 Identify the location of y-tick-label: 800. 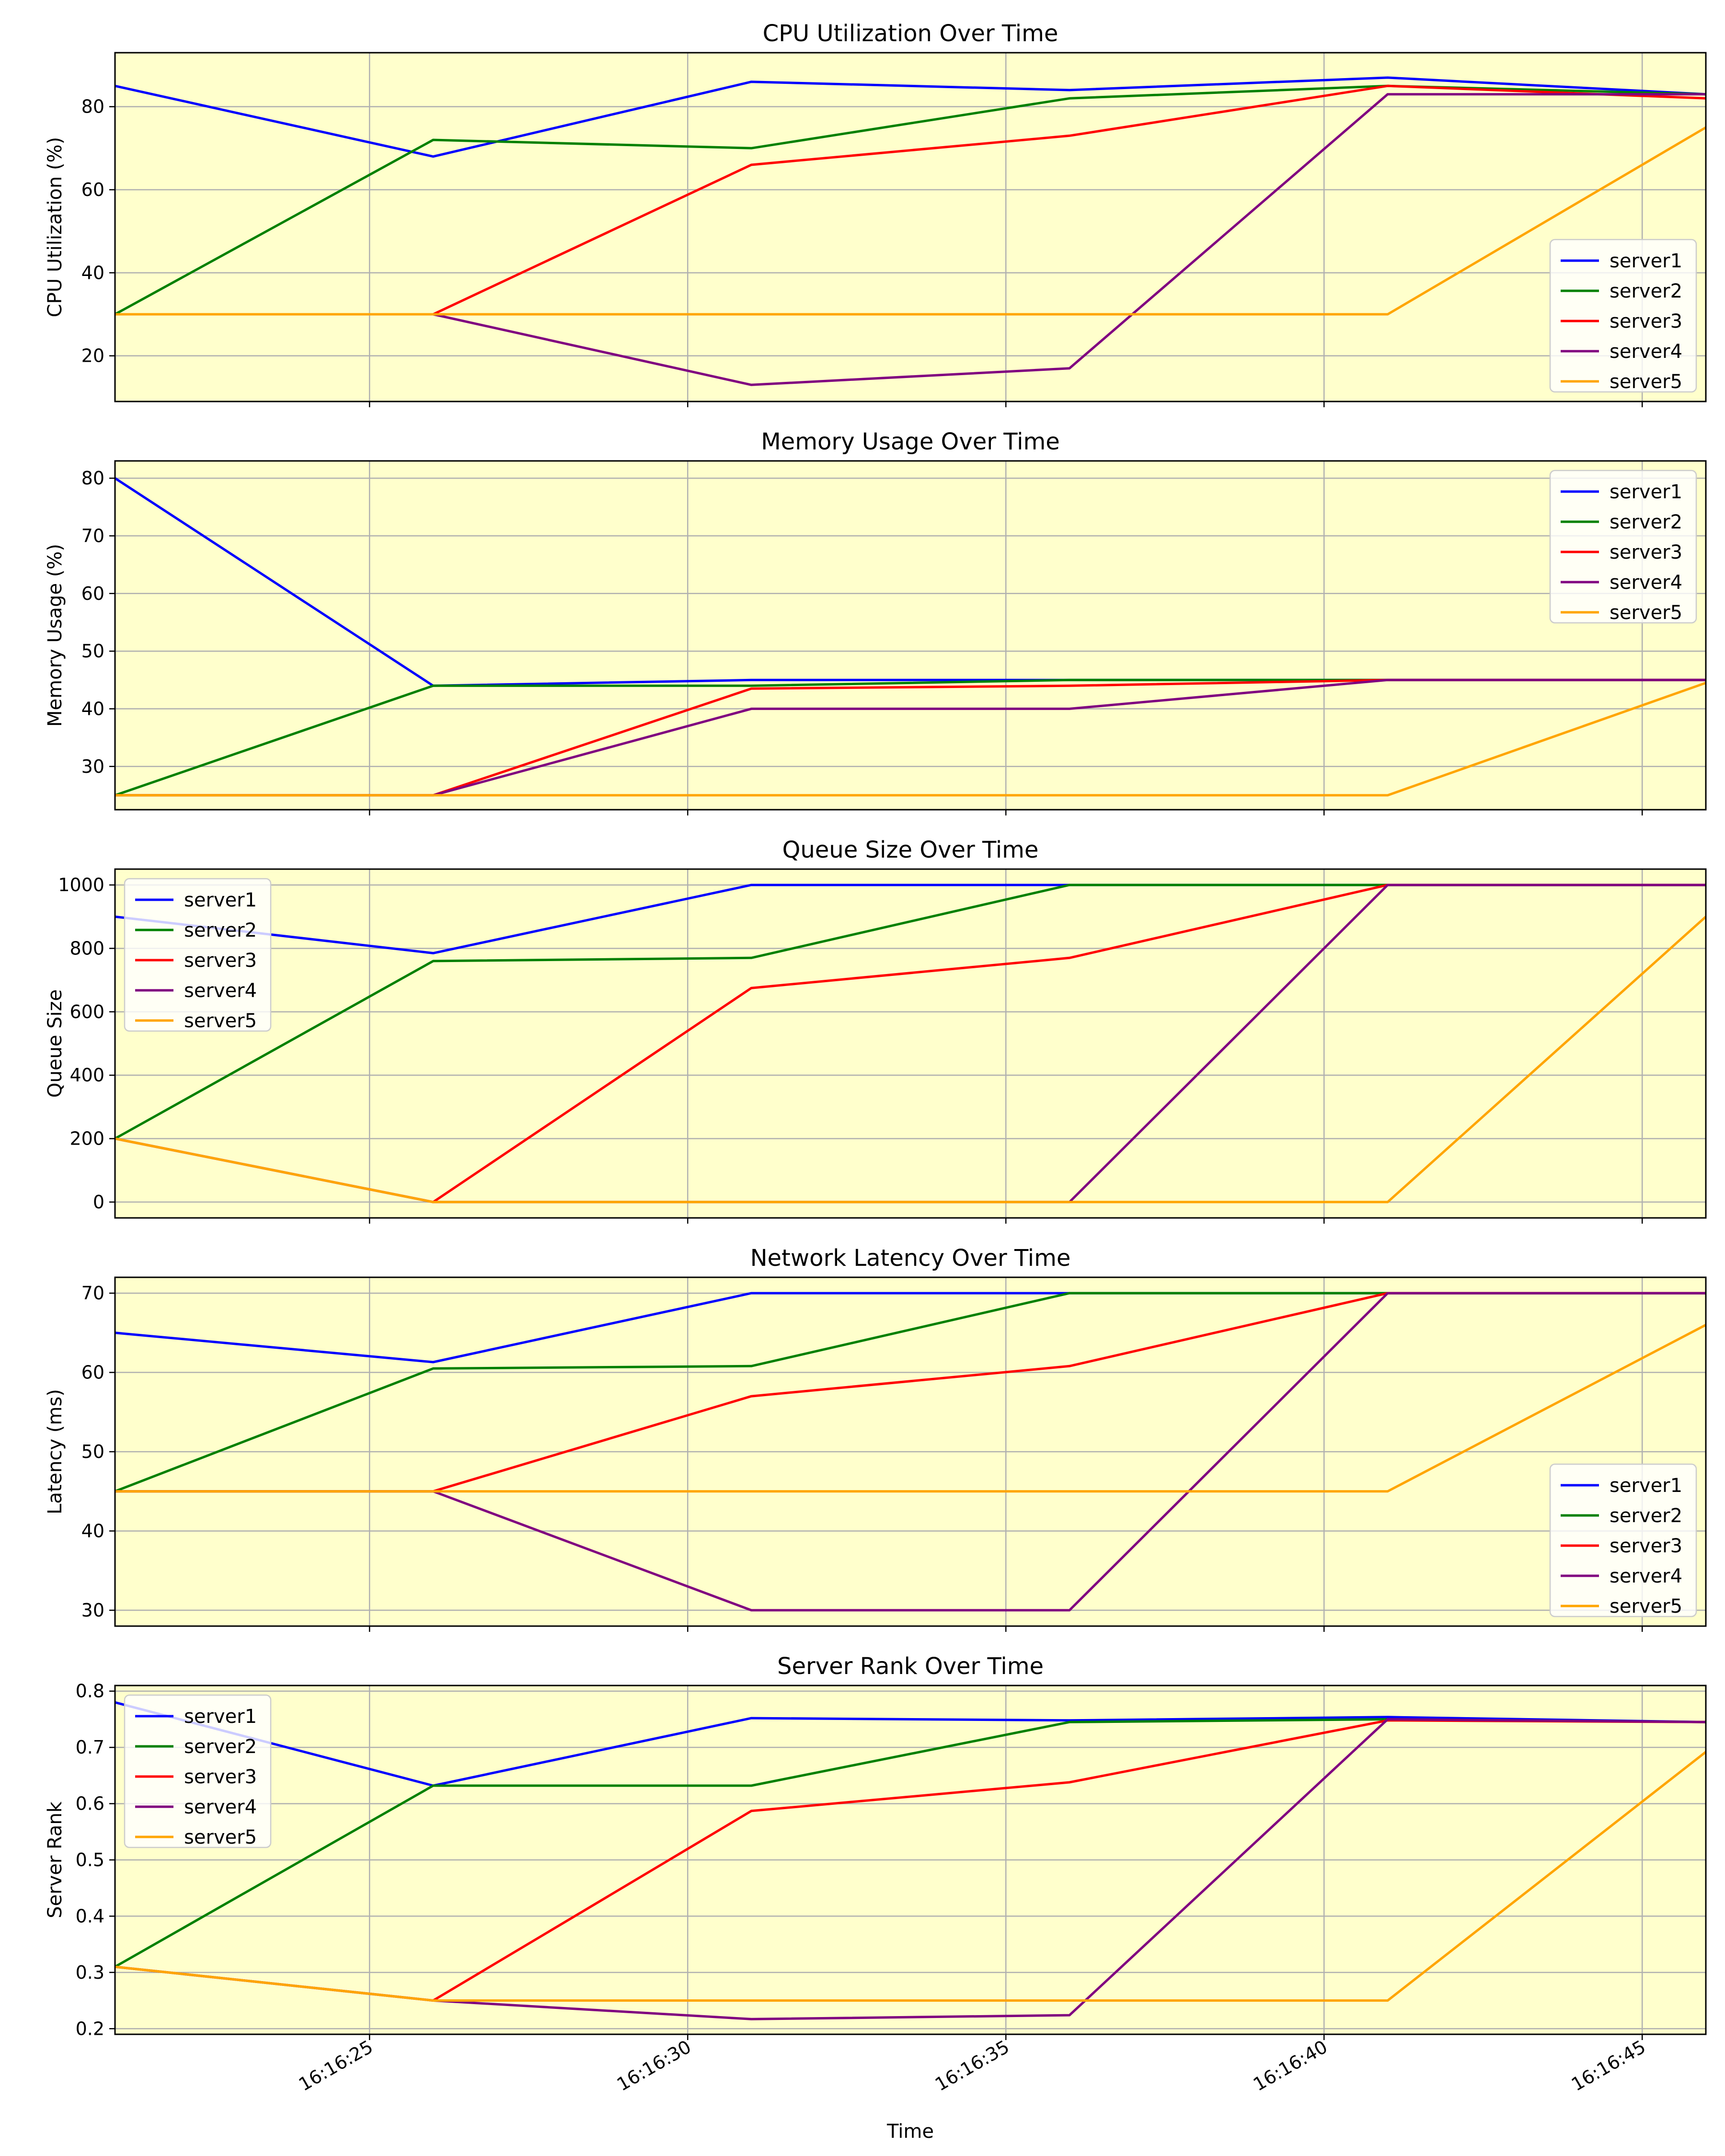
(86, 948).